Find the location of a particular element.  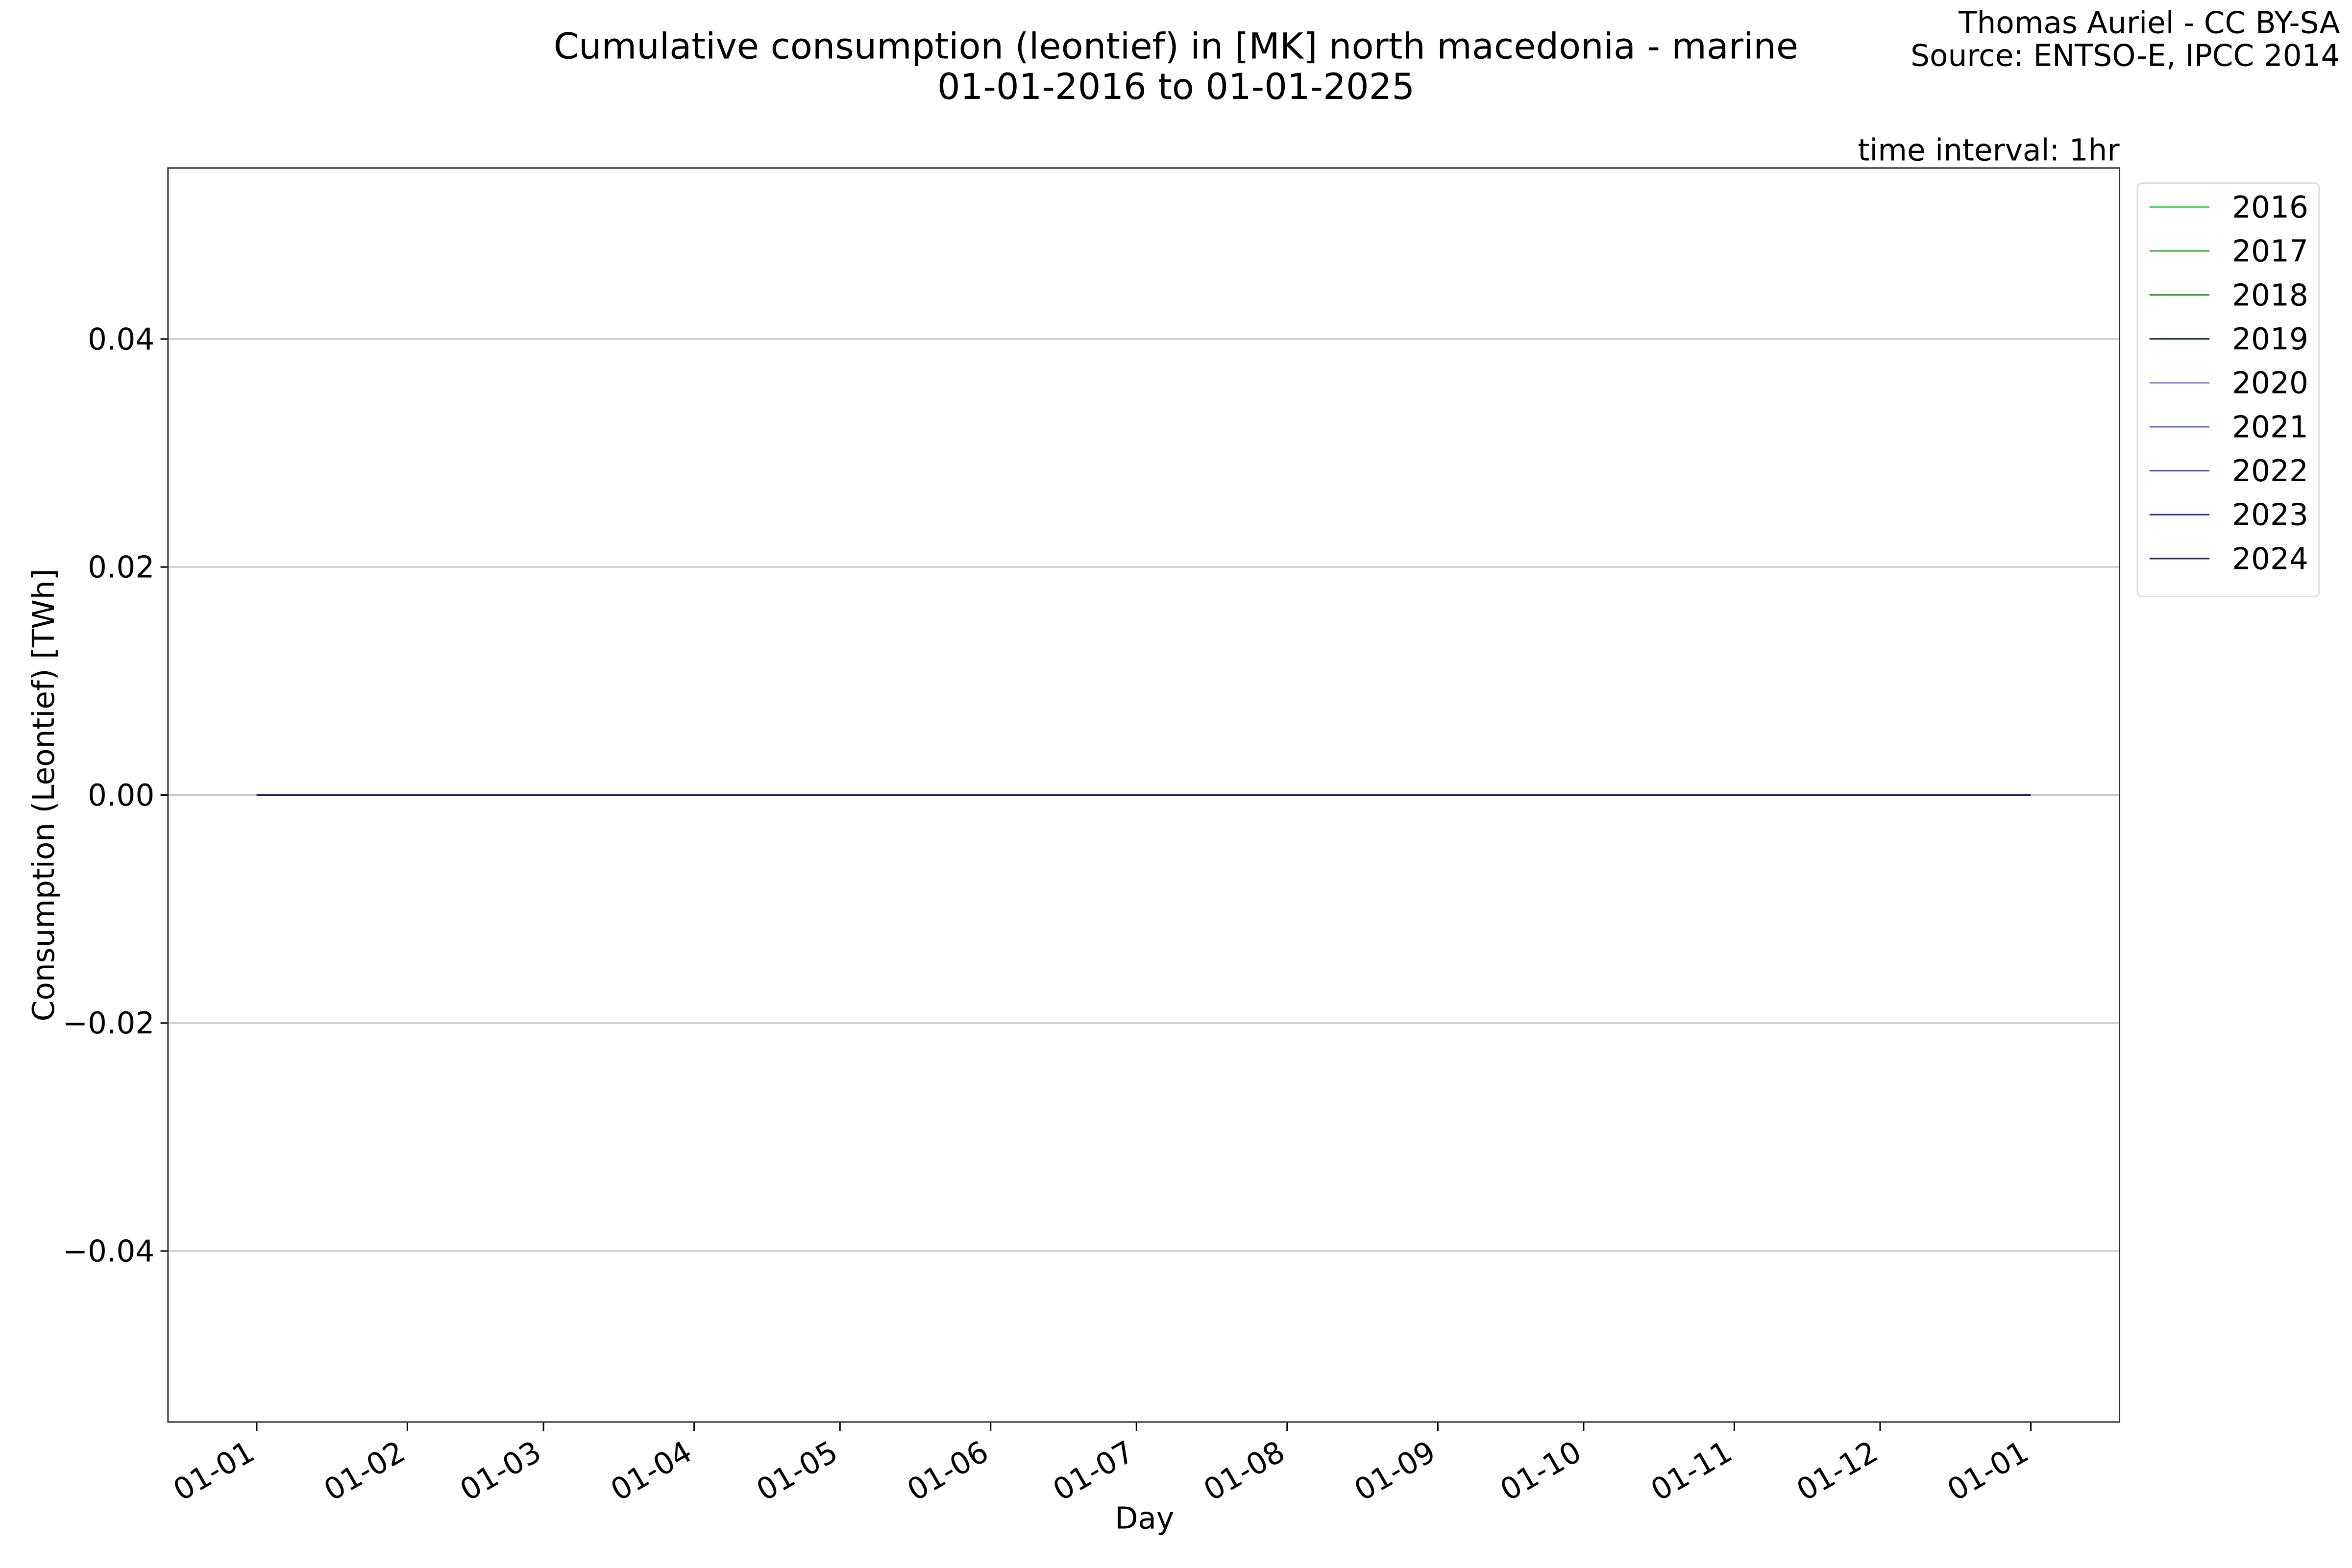

y-tick-label: −0.04 is located at coordinates (109, 1251).